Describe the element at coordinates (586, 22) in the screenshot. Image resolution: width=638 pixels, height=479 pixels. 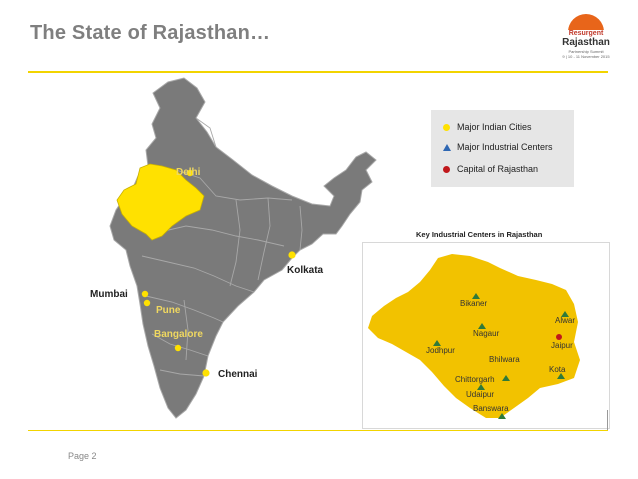
I see `sun-icon` at that location.